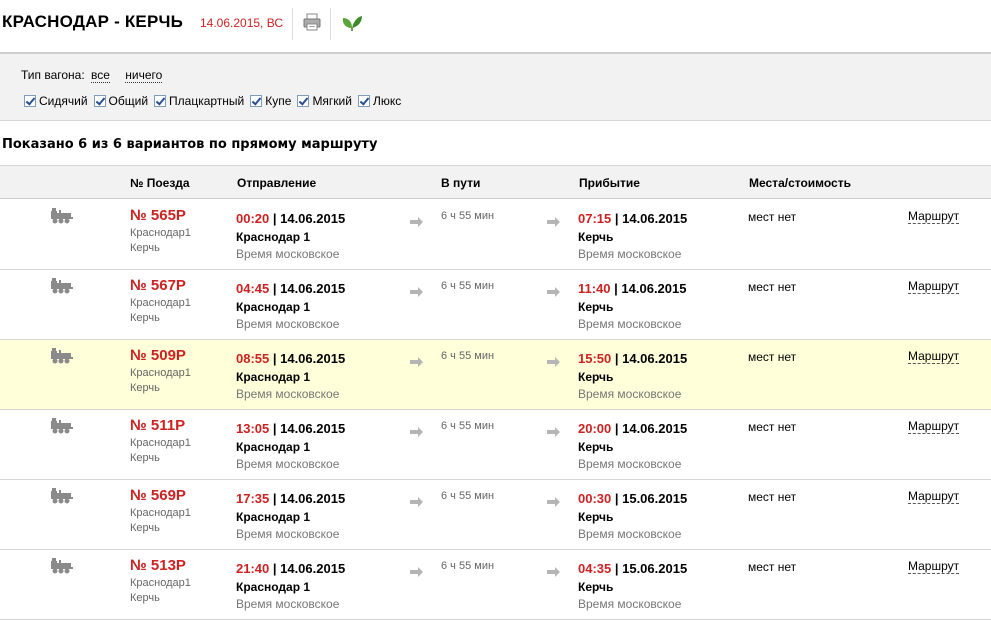  Describe the element at coordinates (324, 101) in the screenshot. I see `checkbox-soft: Мягкий` at that location.